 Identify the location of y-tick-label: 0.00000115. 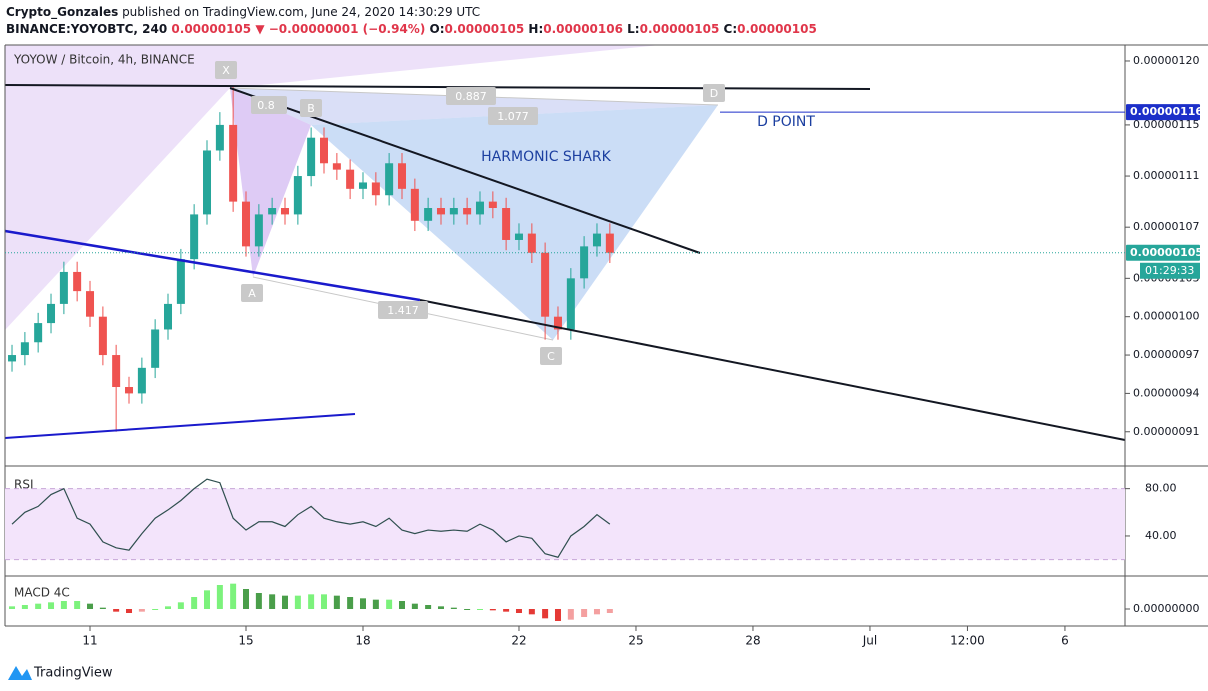
(1166, 124).